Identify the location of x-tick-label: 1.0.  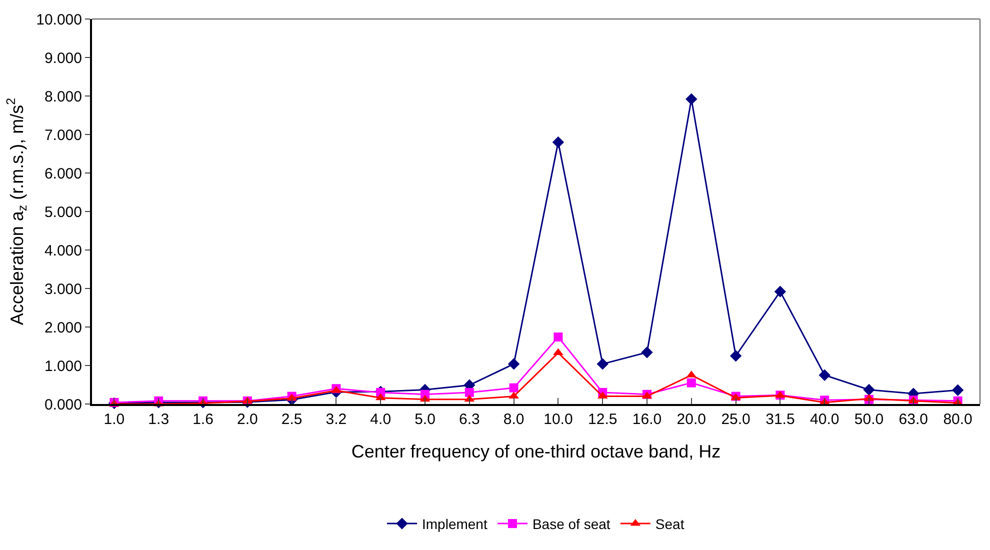
(114, 419).